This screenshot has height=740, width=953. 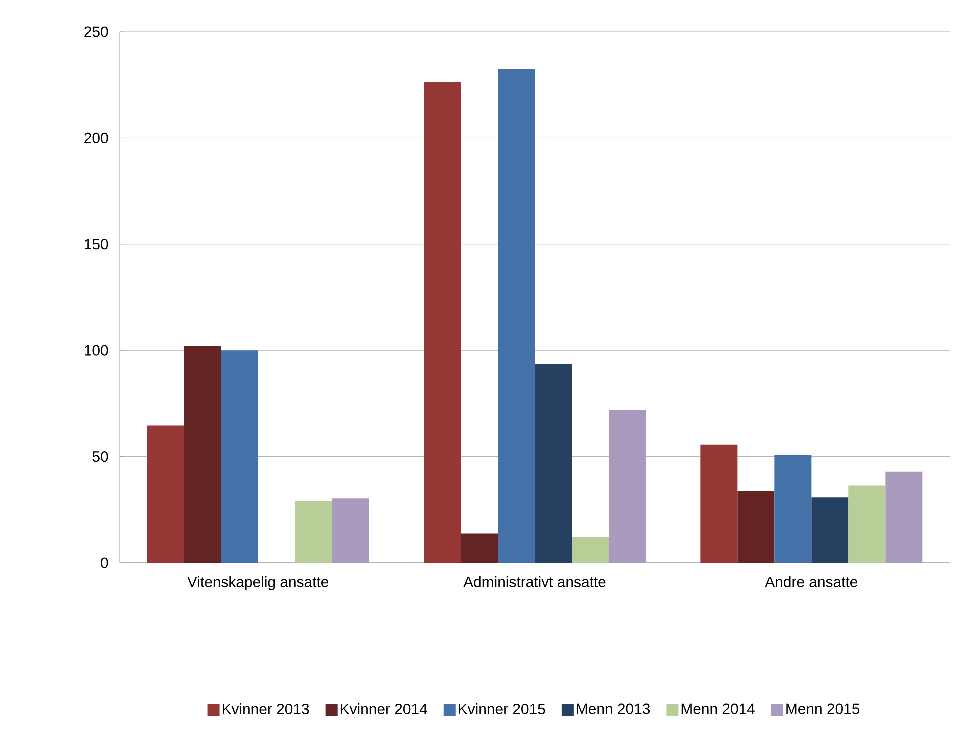 What do you see at coordinates (96, 244) in the screenshot?
I see `y-tick-label: 150` at bounding box center [96, 244].